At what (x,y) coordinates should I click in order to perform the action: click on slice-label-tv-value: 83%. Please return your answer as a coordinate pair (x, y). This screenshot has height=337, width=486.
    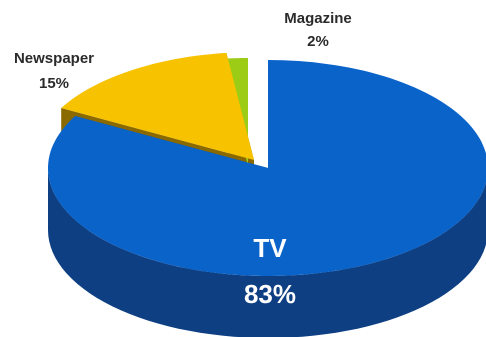
    Looking at the image, I should click on (270, 294).